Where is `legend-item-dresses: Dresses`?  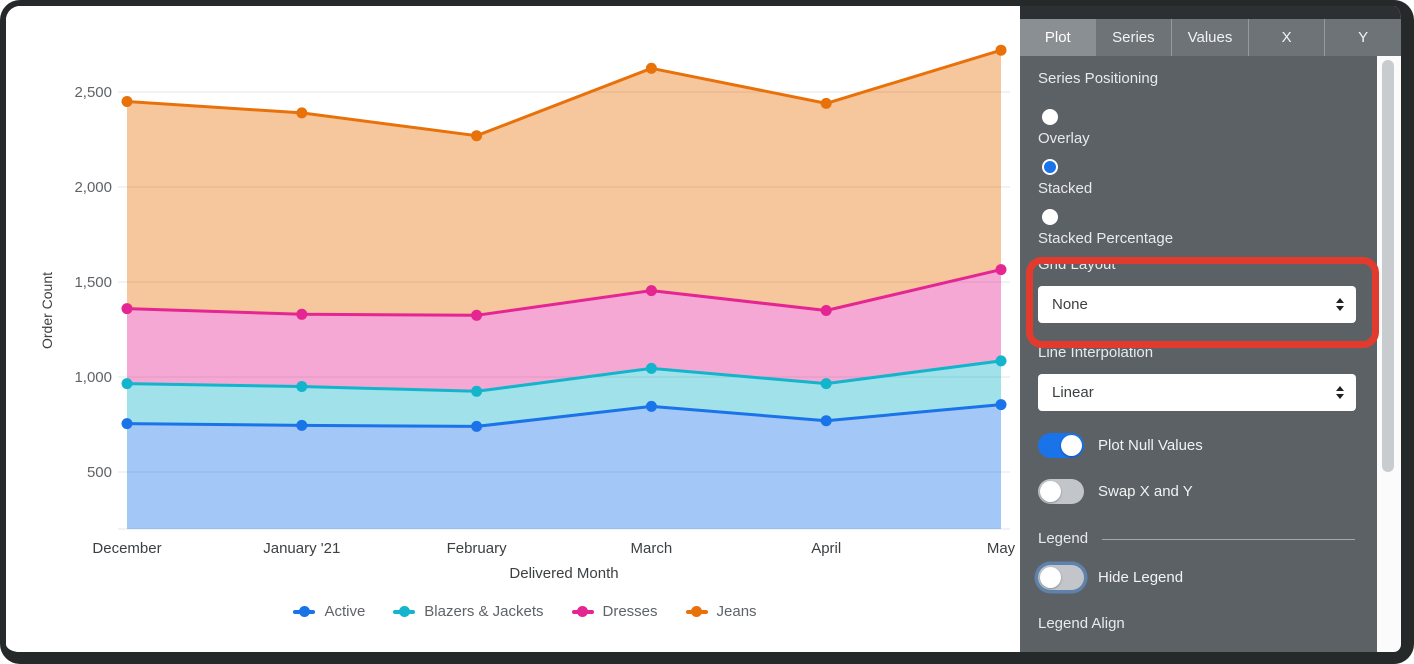 legend-item-dresses: Dresses is located at coordinates (614, 611).